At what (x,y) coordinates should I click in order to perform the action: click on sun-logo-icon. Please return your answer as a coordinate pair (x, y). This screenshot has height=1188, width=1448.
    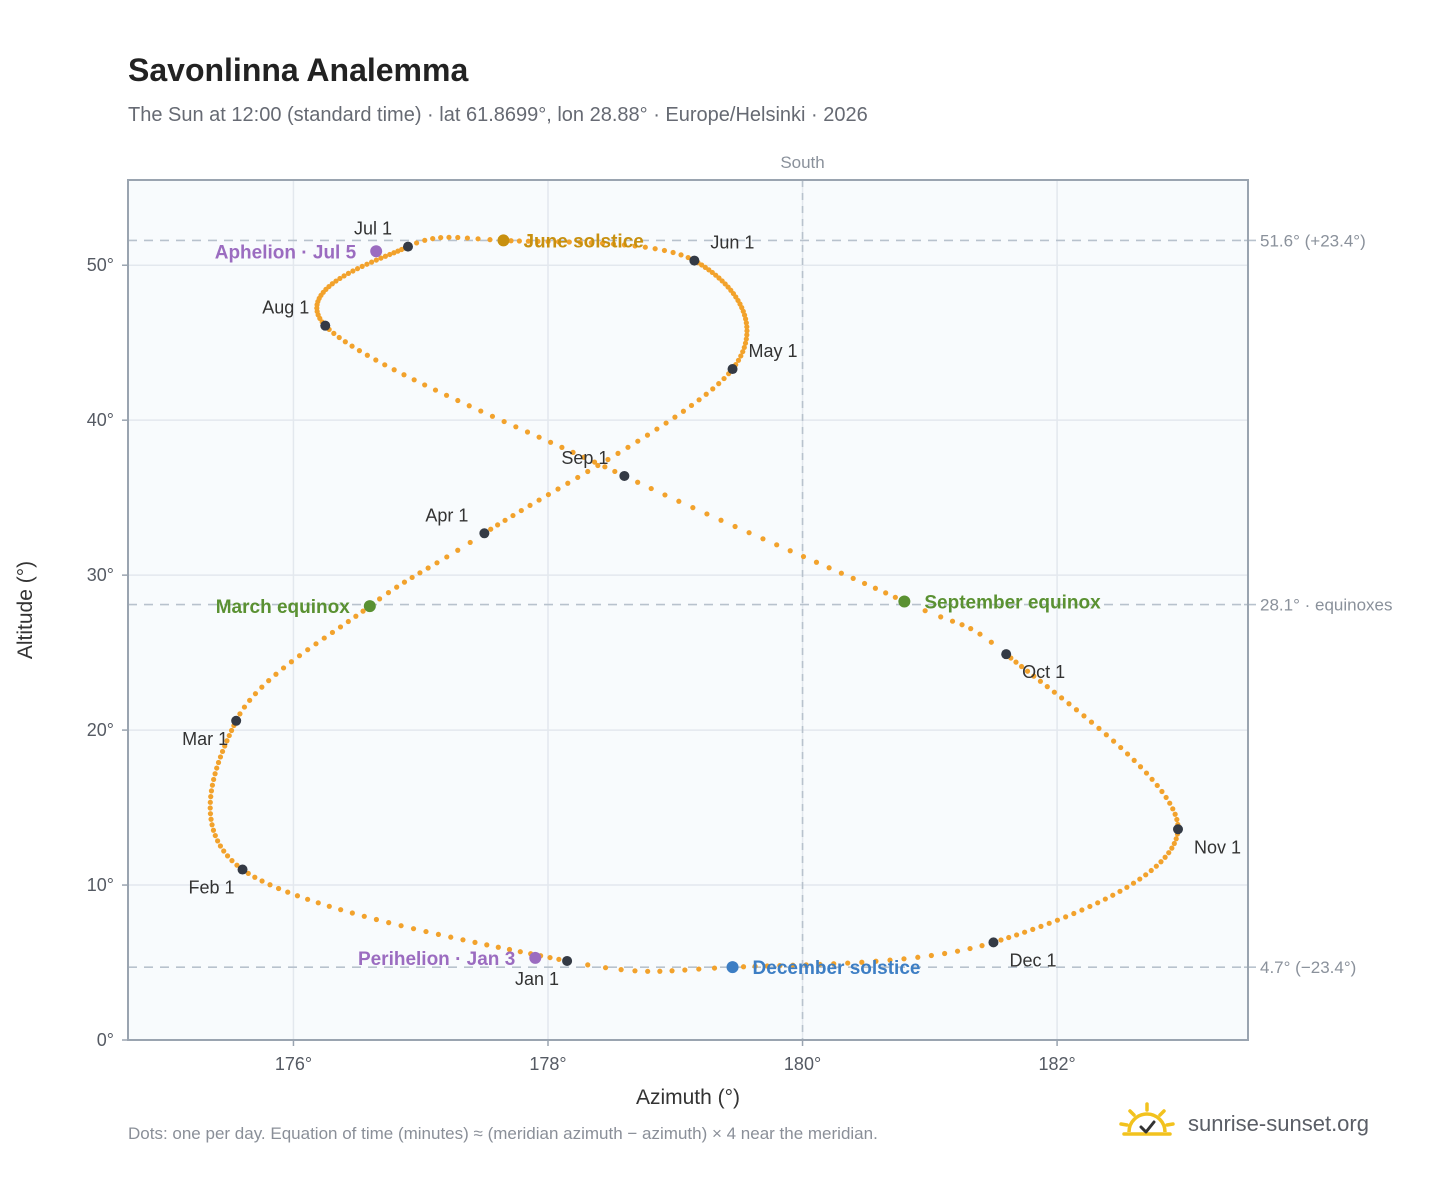
    Looking at the image, I should click on (1147, 1119).